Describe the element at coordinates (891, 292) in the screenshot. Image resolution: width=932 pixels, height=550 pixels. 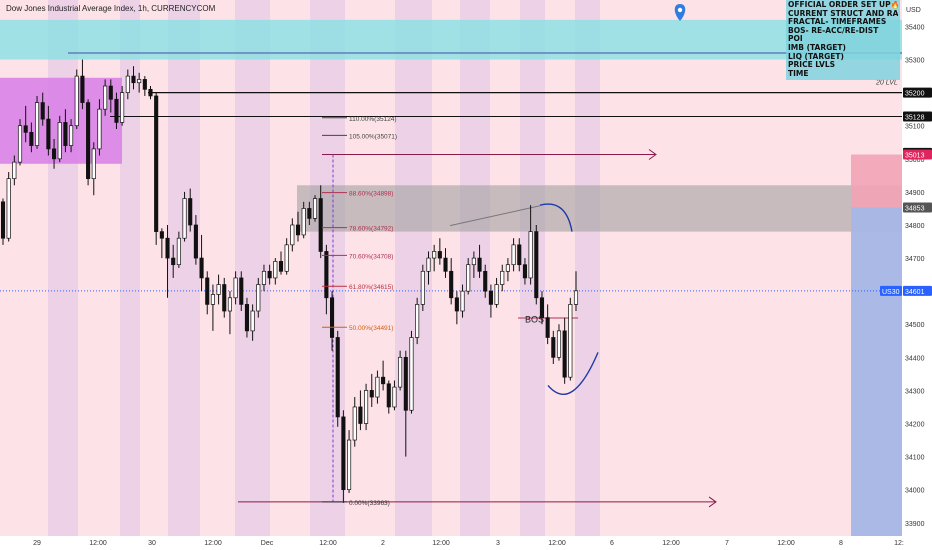
I see `price-tag-text: US30` at that location.